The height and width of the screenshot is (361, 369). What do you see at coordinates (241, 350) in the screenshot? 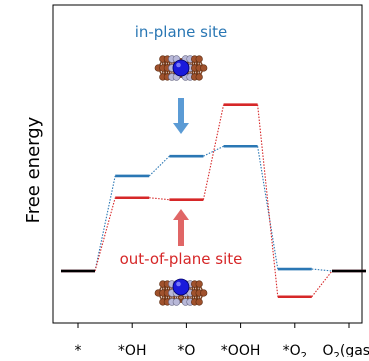
I see `x-tick-label: *OOH` at bounding box center [241, 350].